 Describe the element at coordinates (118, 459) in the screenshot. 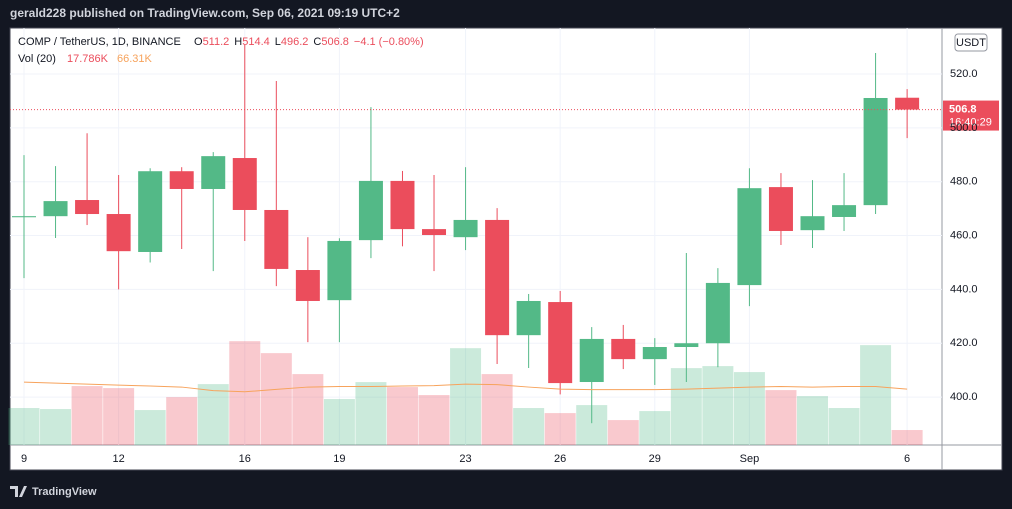

I see `x-tick-label: 12` at that location.